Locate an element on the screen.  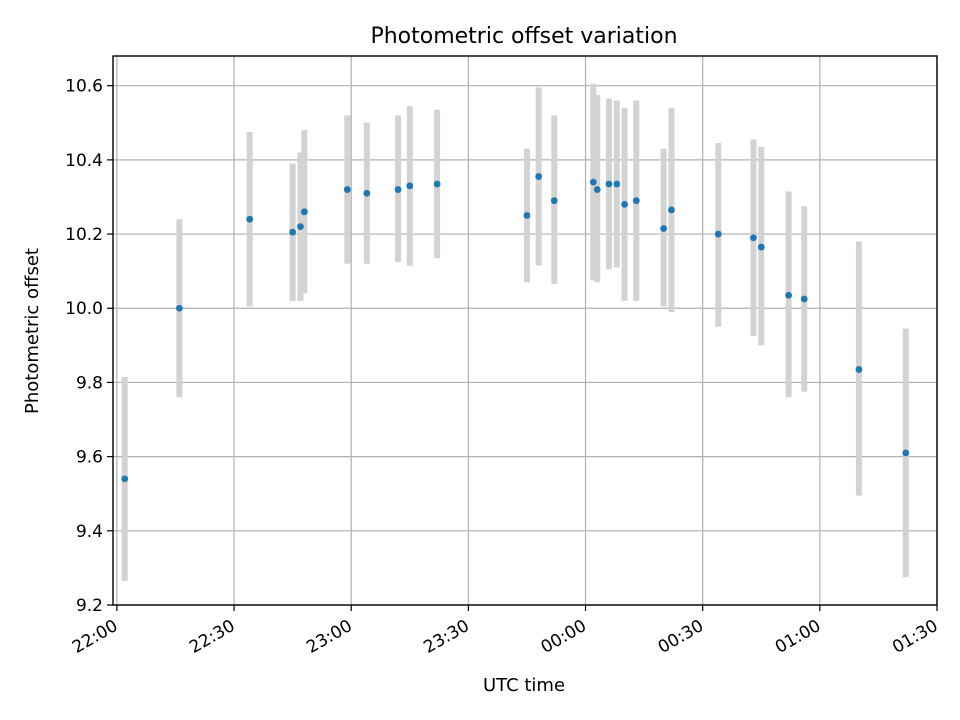
y-tick-label: 9.2 is located at coordinates (89, 606).